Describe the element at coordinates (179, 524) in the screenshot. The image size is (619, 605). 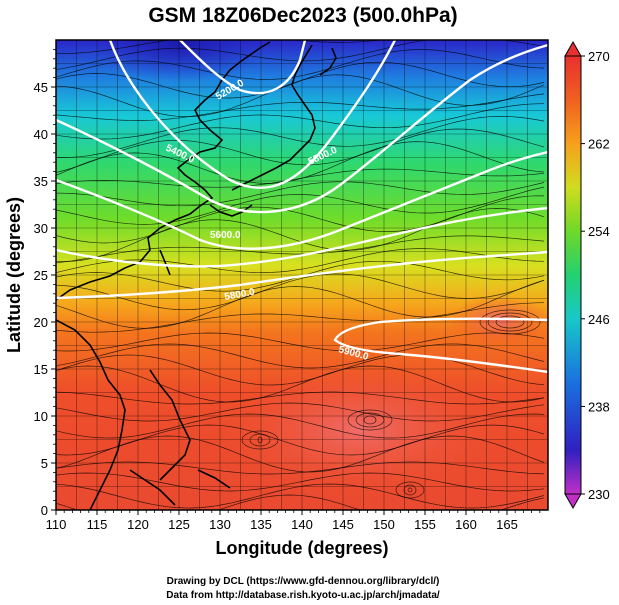
I see `x-tick-label: 125` at that location.